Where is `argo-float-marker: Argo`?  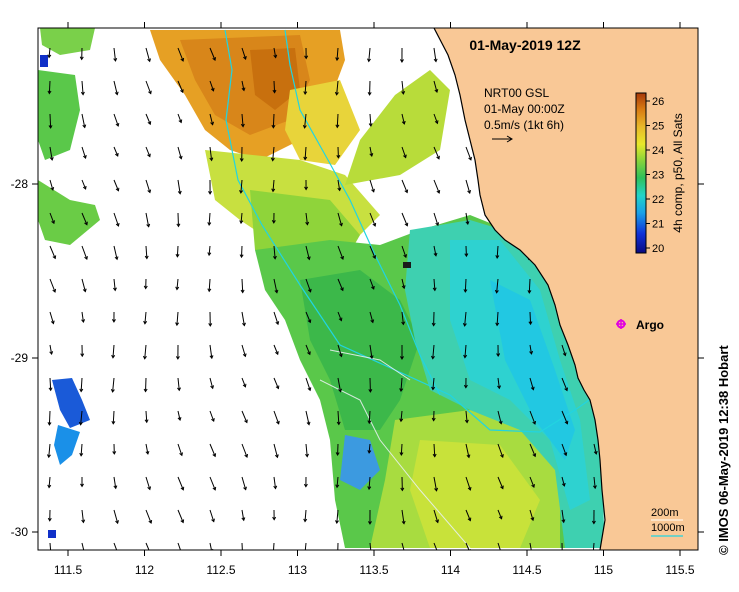
argo-float-marker: Argo is located at coordinates (640, 325).